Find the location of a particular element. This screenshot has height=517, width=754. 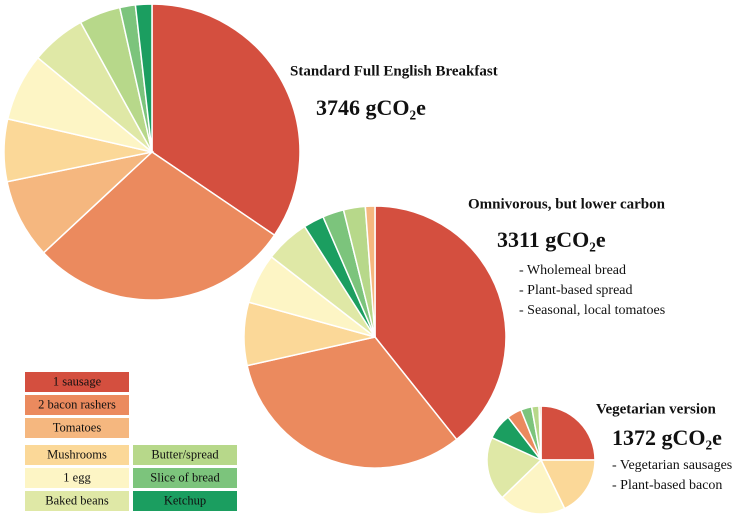

pie-title: Omnivorous, but lower carbon is located at coordinates (567, 204).